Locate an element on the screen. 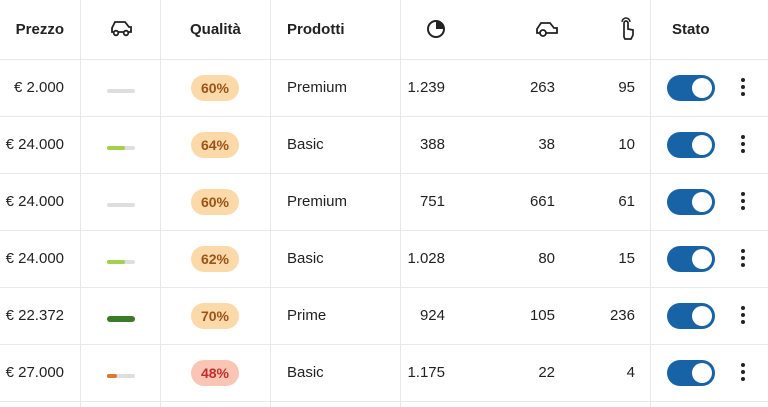 Image resolution: width=768 pixels, height=407 pixels. header-prodotti: Prodotti is located at coordinates (316, 29).